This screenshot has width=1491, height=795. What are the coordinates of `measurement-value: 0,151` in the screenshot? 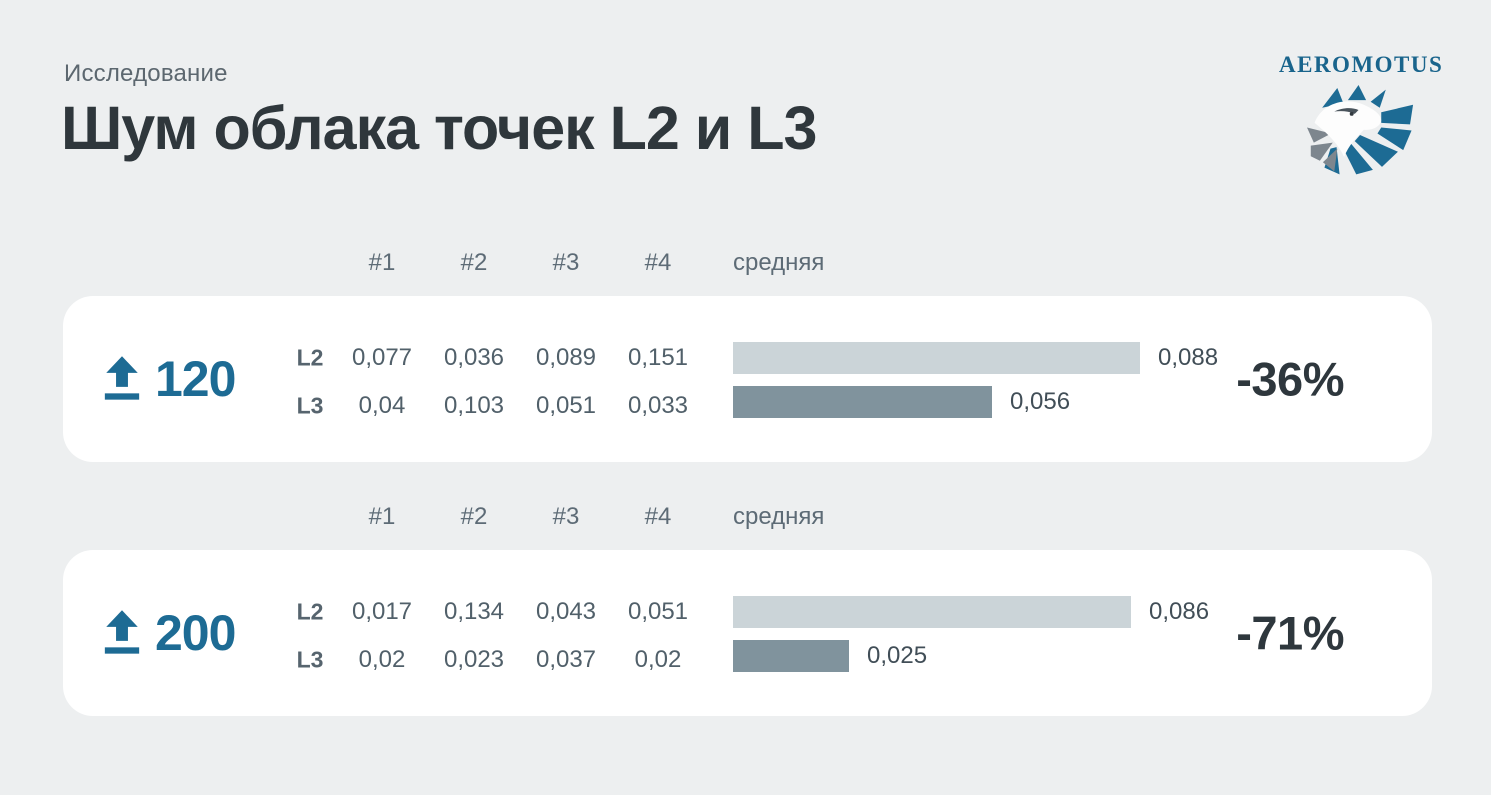 It's located at (658, 357).